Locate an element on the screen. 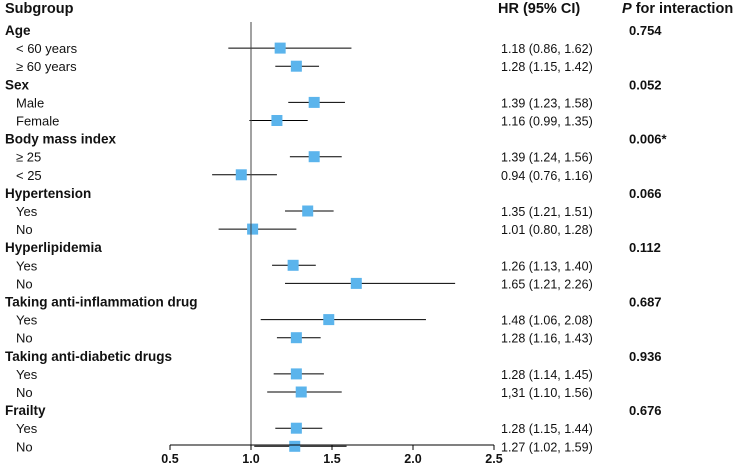 The height and width of the screenshot is (465, 745). hr-ci-text: 0.94 (0.76, 1.16) is located at coordinates (547, 176).